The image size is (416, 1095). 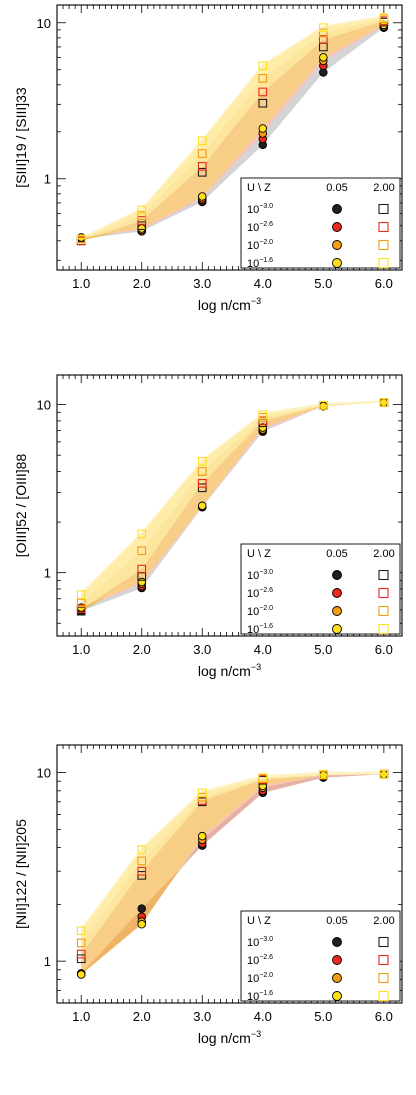 I want to click on legend-header-z1: 0.05, so click(x=336, y=554).